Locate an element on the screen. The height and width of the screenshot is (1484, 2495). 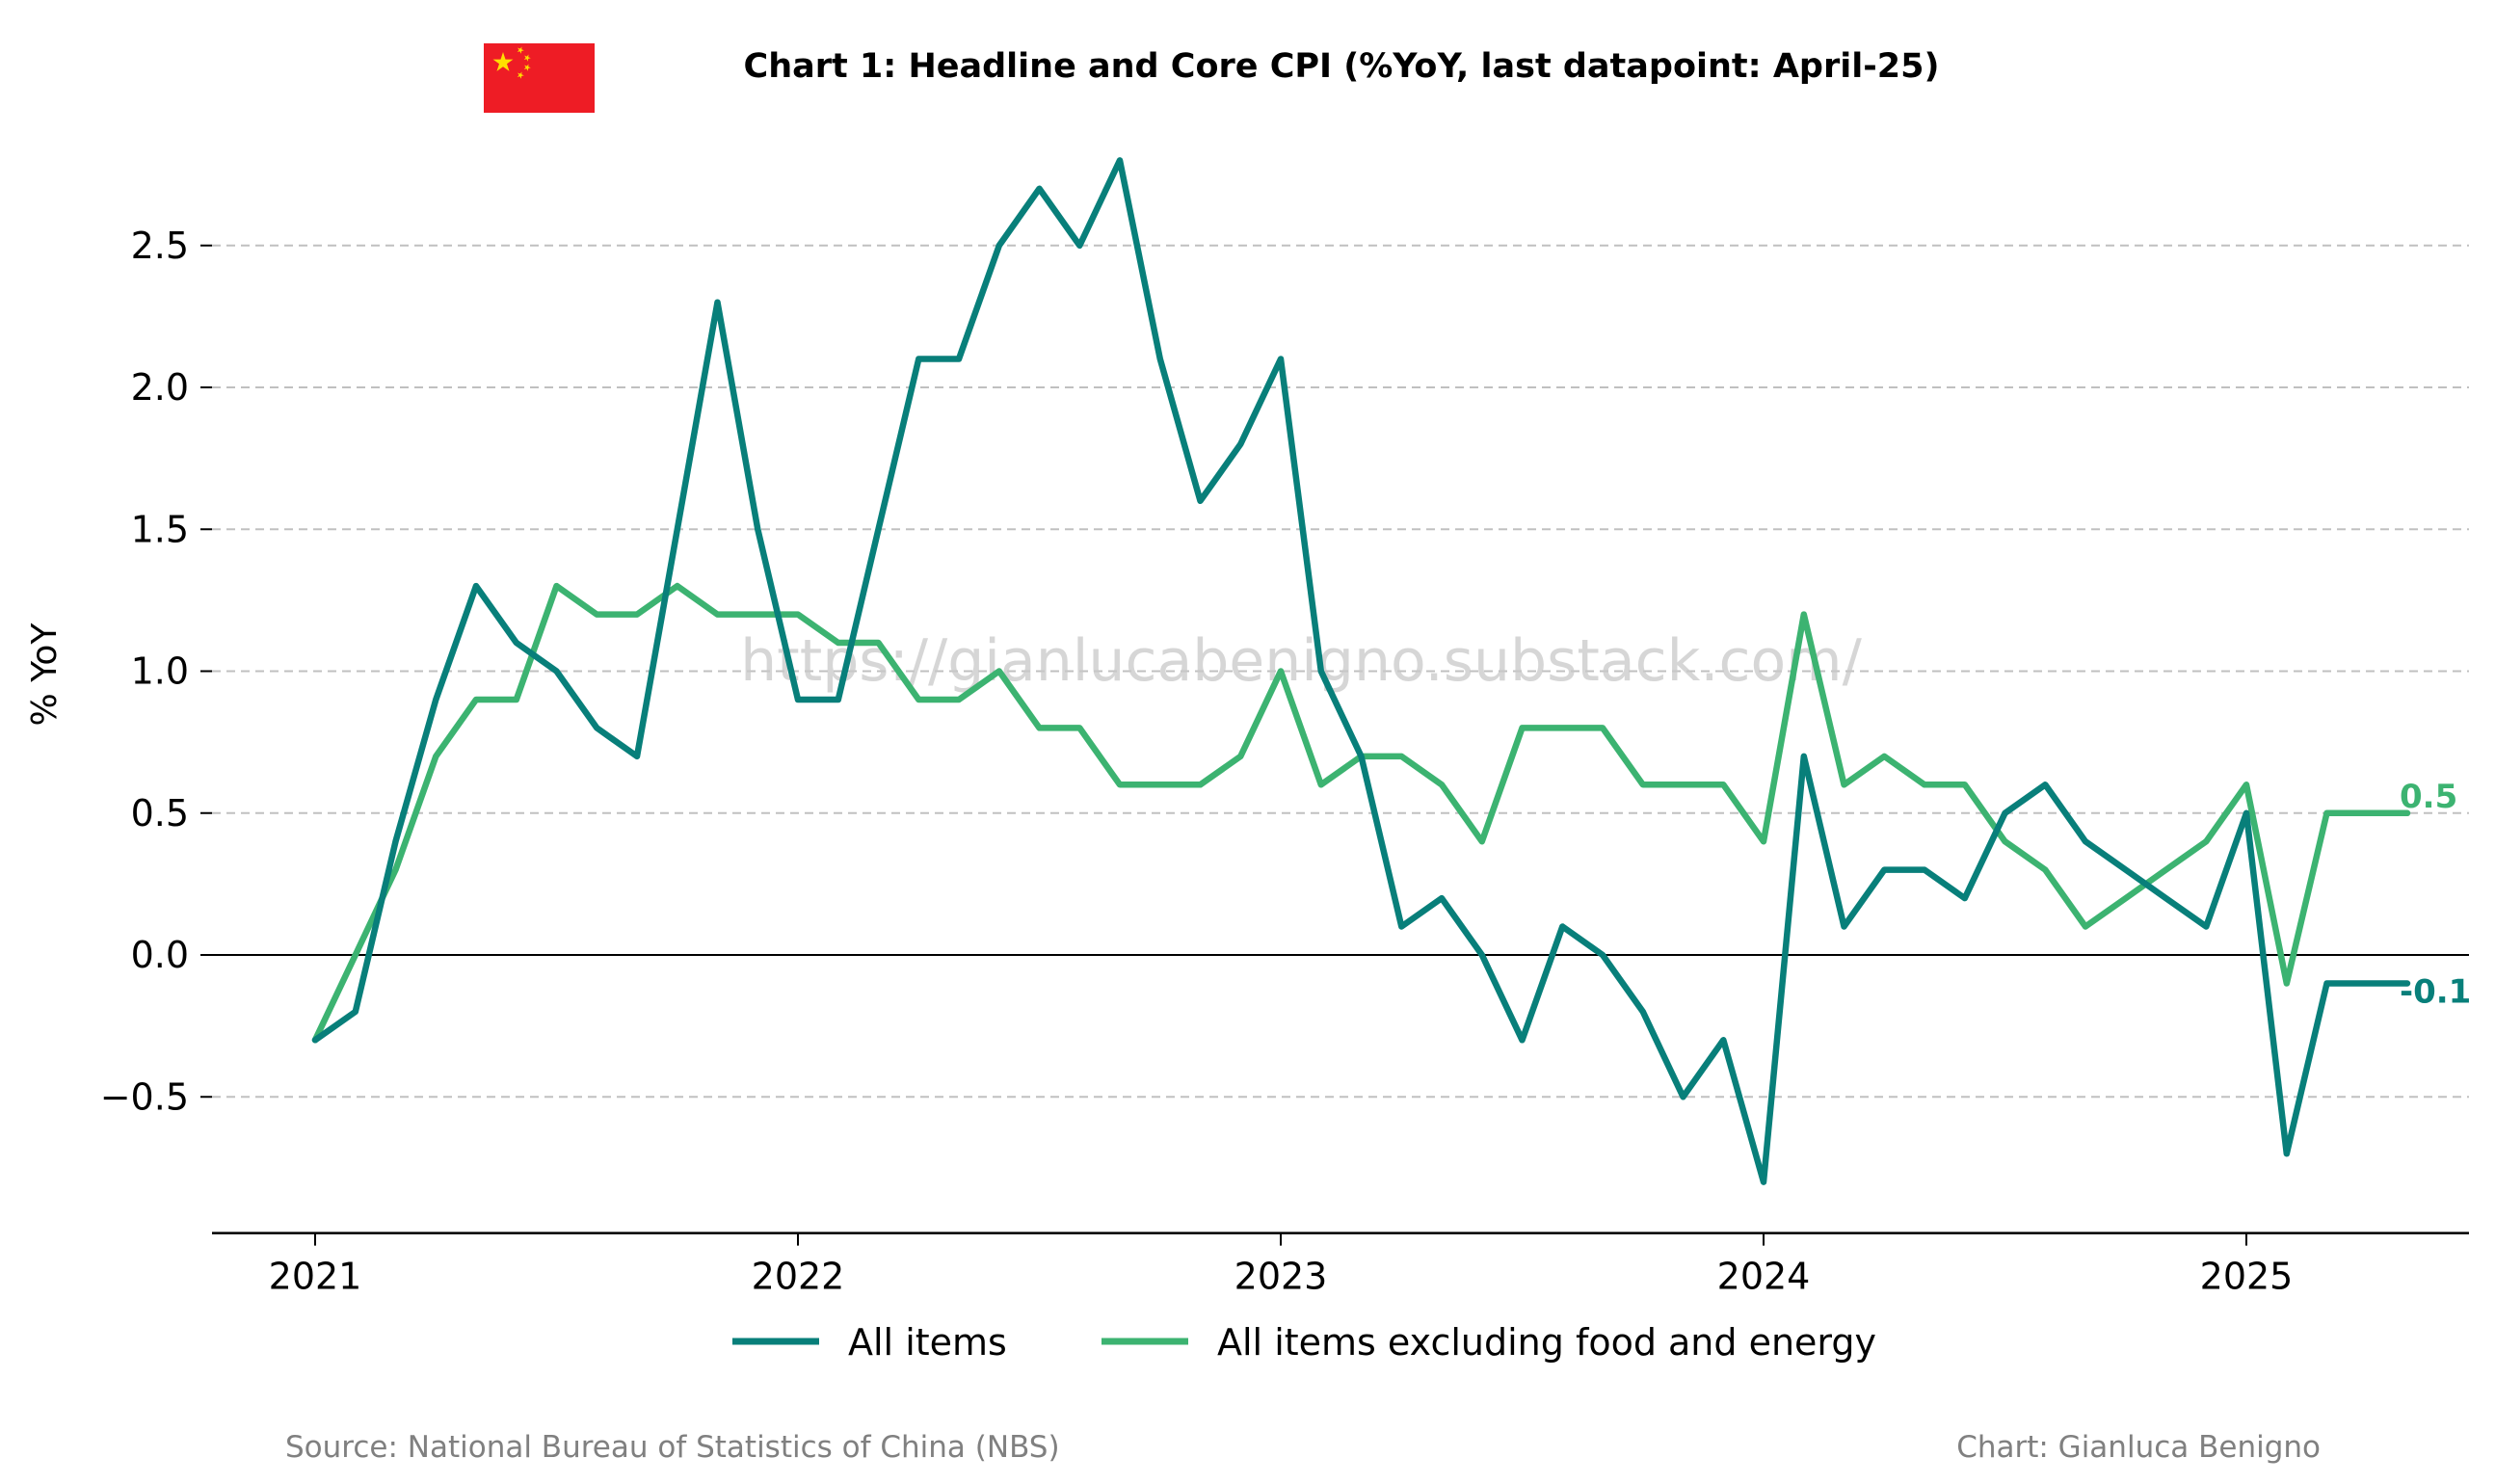
y-tick-label: 2.0 is located at coordinates (160, 387).